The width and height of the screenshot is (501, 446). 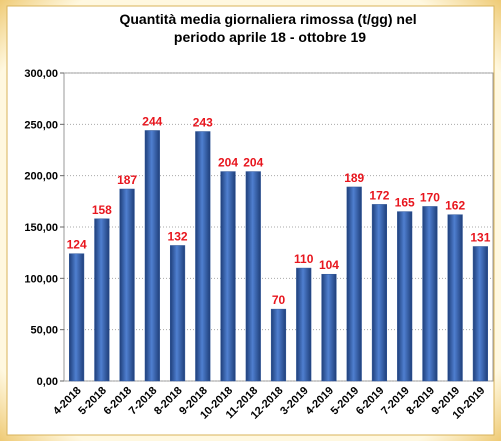 I want to click on title-line: periodo aprile 18 - ottobre 19, so click(x=270, y=37).